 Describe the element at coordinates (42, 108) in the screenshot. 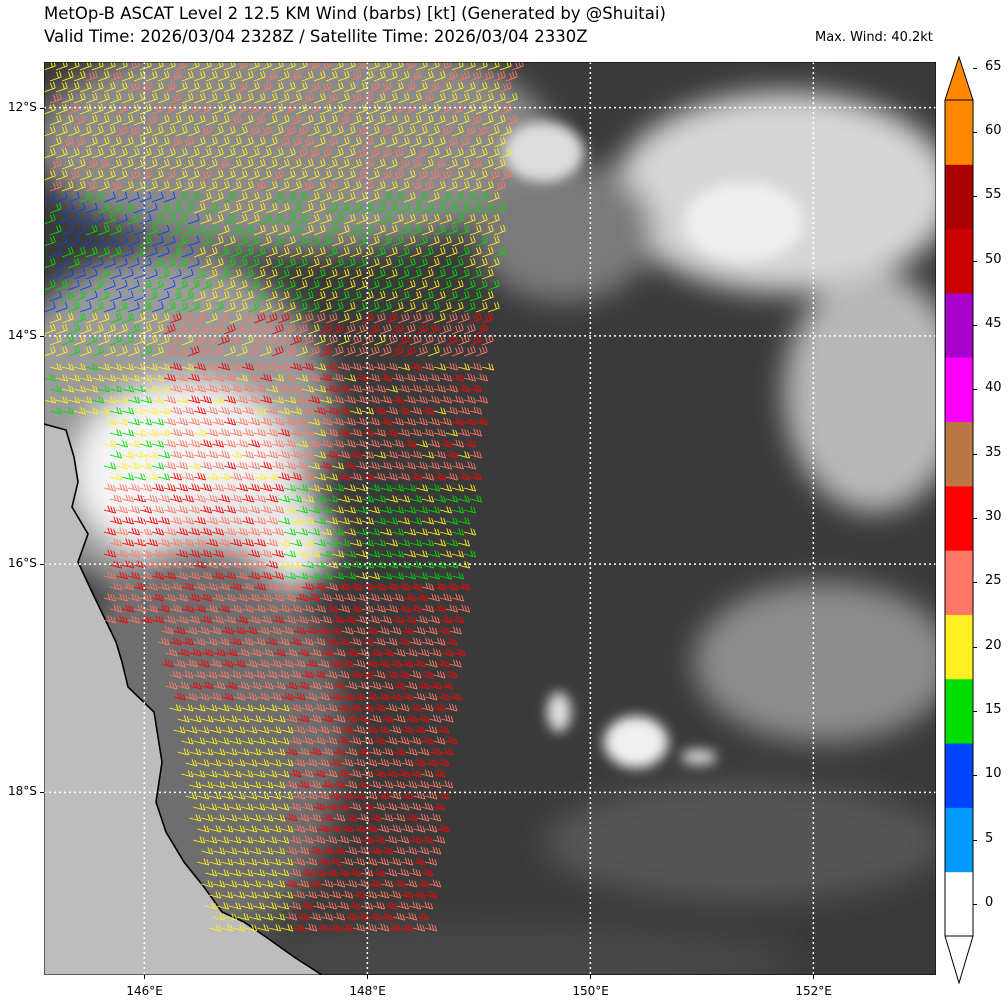

I see `lat-tick` at that location.